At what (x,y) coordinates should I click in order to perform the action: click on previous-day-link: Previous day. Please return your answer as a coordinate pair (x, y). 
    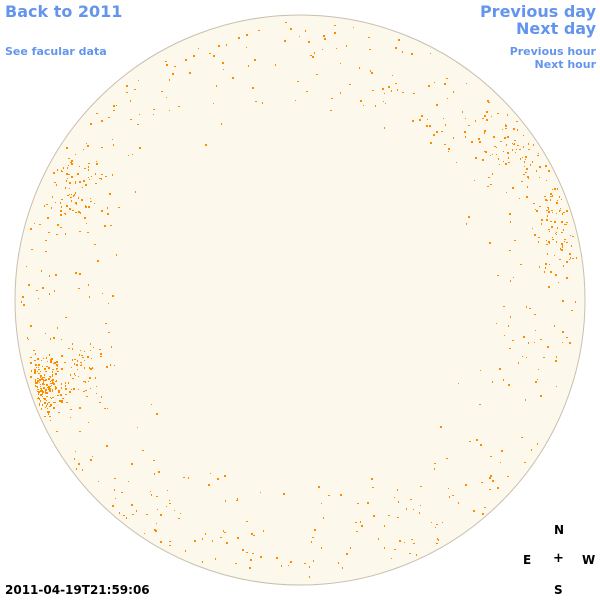
    Looking at the image, I should click on (537, 11).